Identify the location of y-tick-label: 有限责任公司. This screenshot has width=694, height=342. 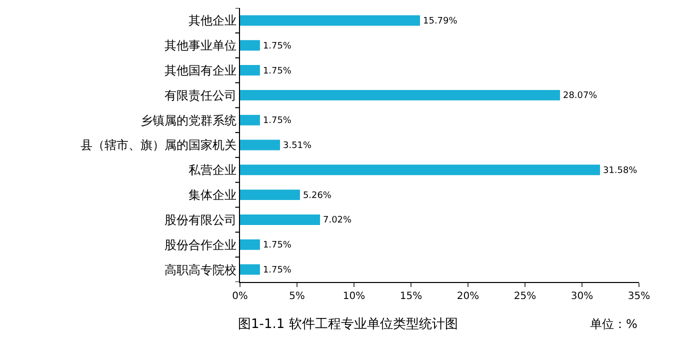
(200, 95).